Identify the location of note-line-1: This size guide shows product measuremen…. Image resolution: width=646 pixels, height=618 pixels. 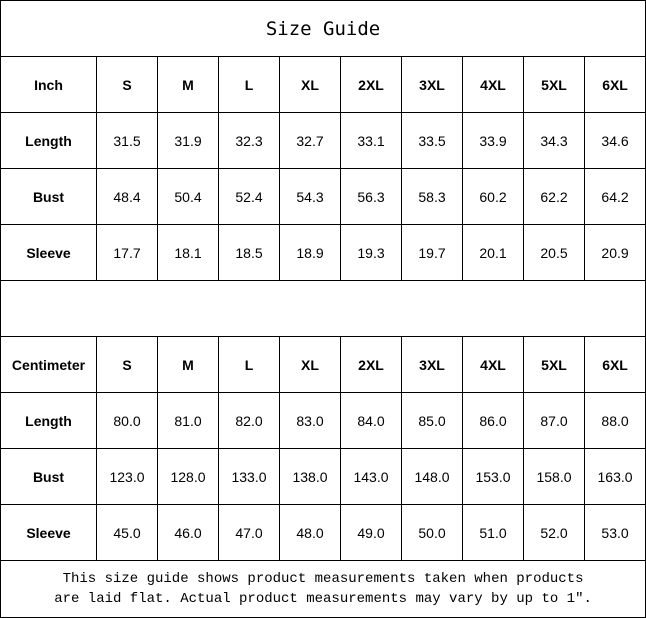
(323, 579).